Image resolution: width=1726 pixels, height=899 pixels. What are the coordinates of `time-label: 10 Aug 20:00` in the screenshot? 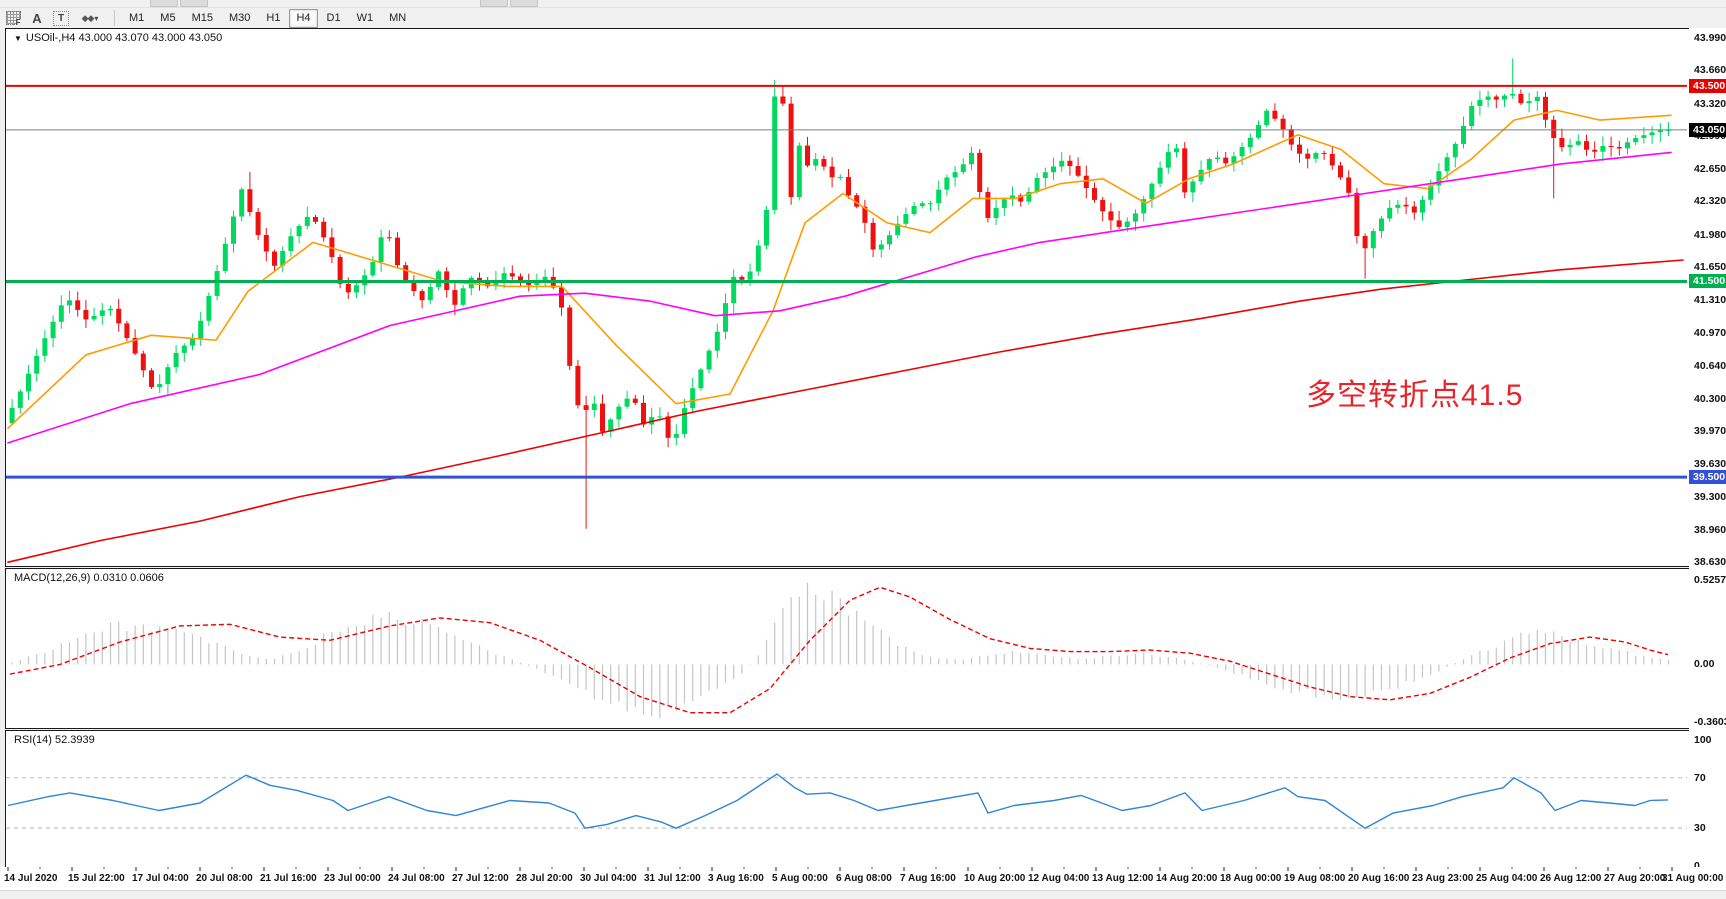 It's located at (995, 878).